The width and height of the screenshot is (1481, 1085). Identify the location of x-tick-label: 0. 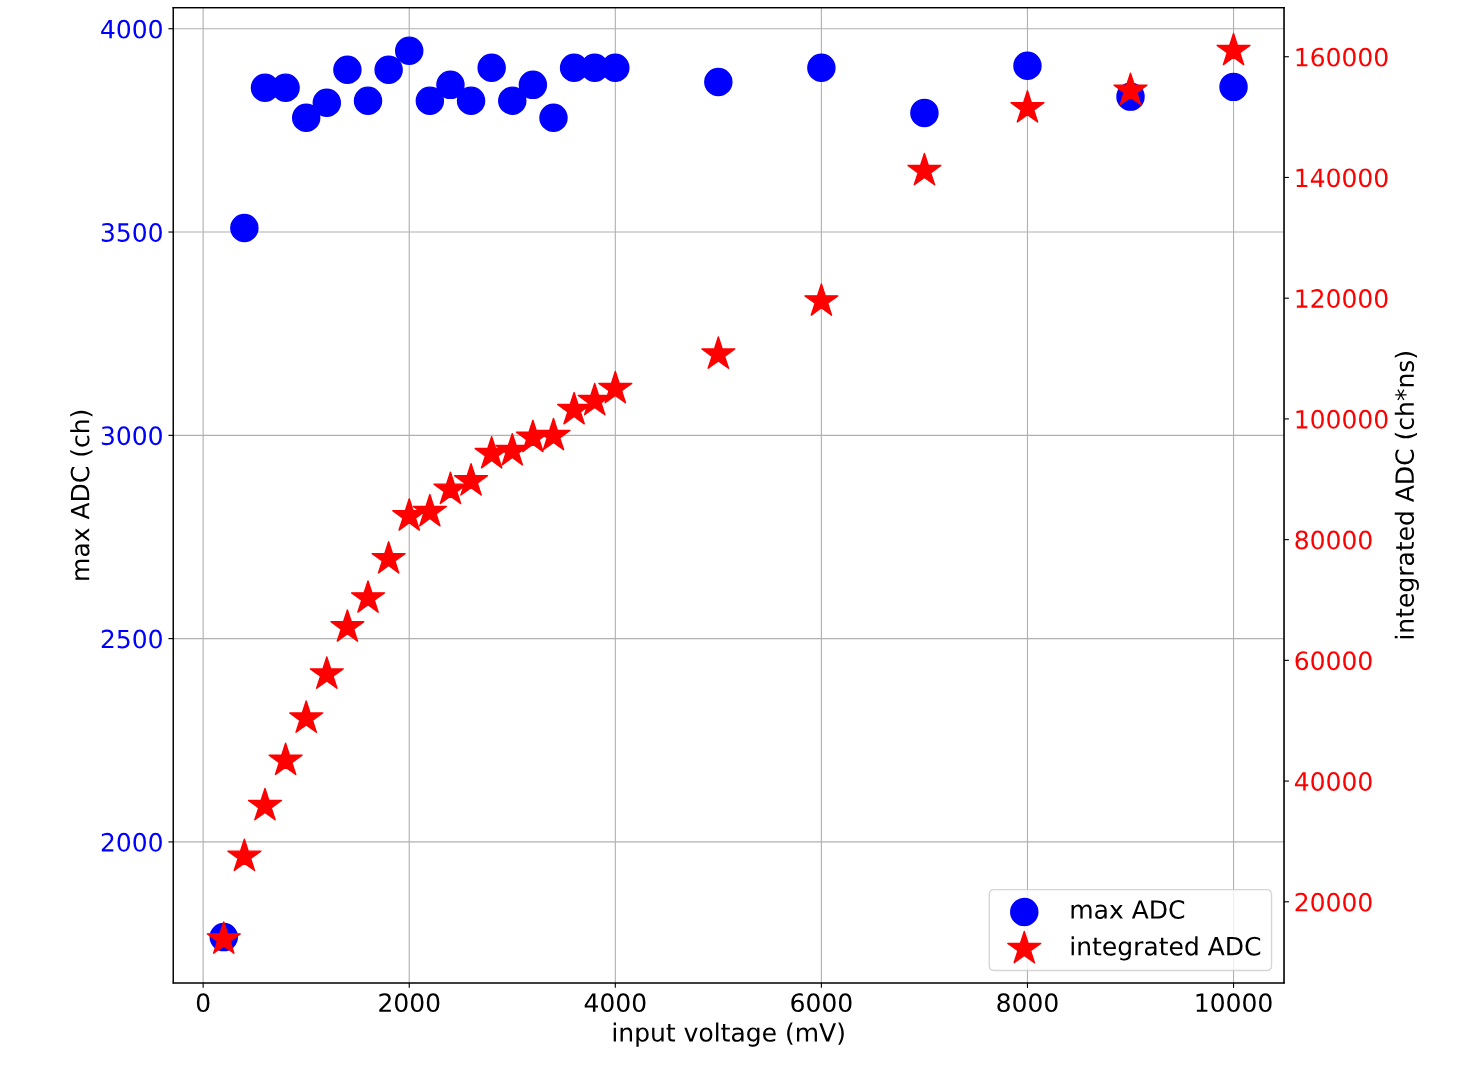
(203, 1003).